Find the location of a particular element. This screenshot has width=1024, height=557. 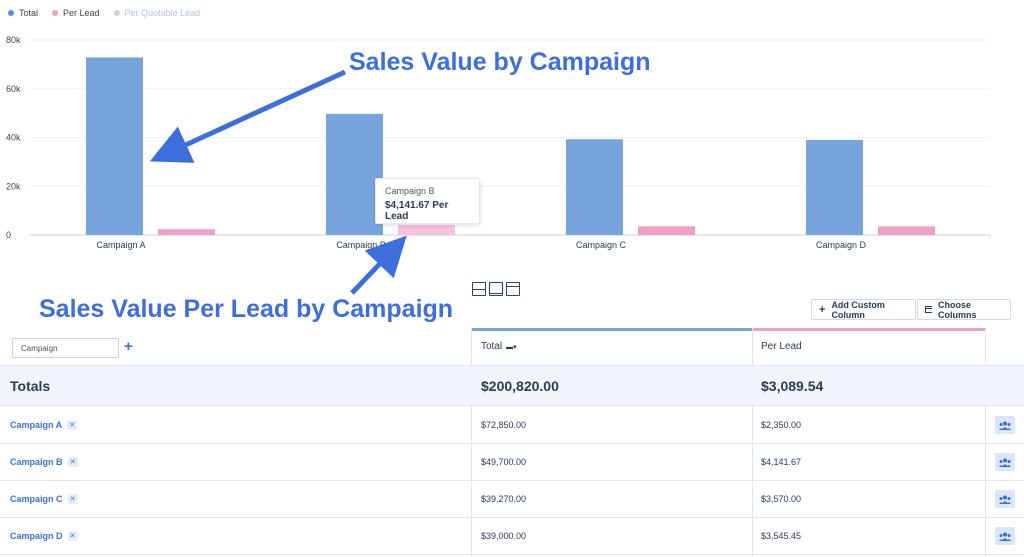

totals-total-value: $200,820.00 is located at coordinates (520, 385).